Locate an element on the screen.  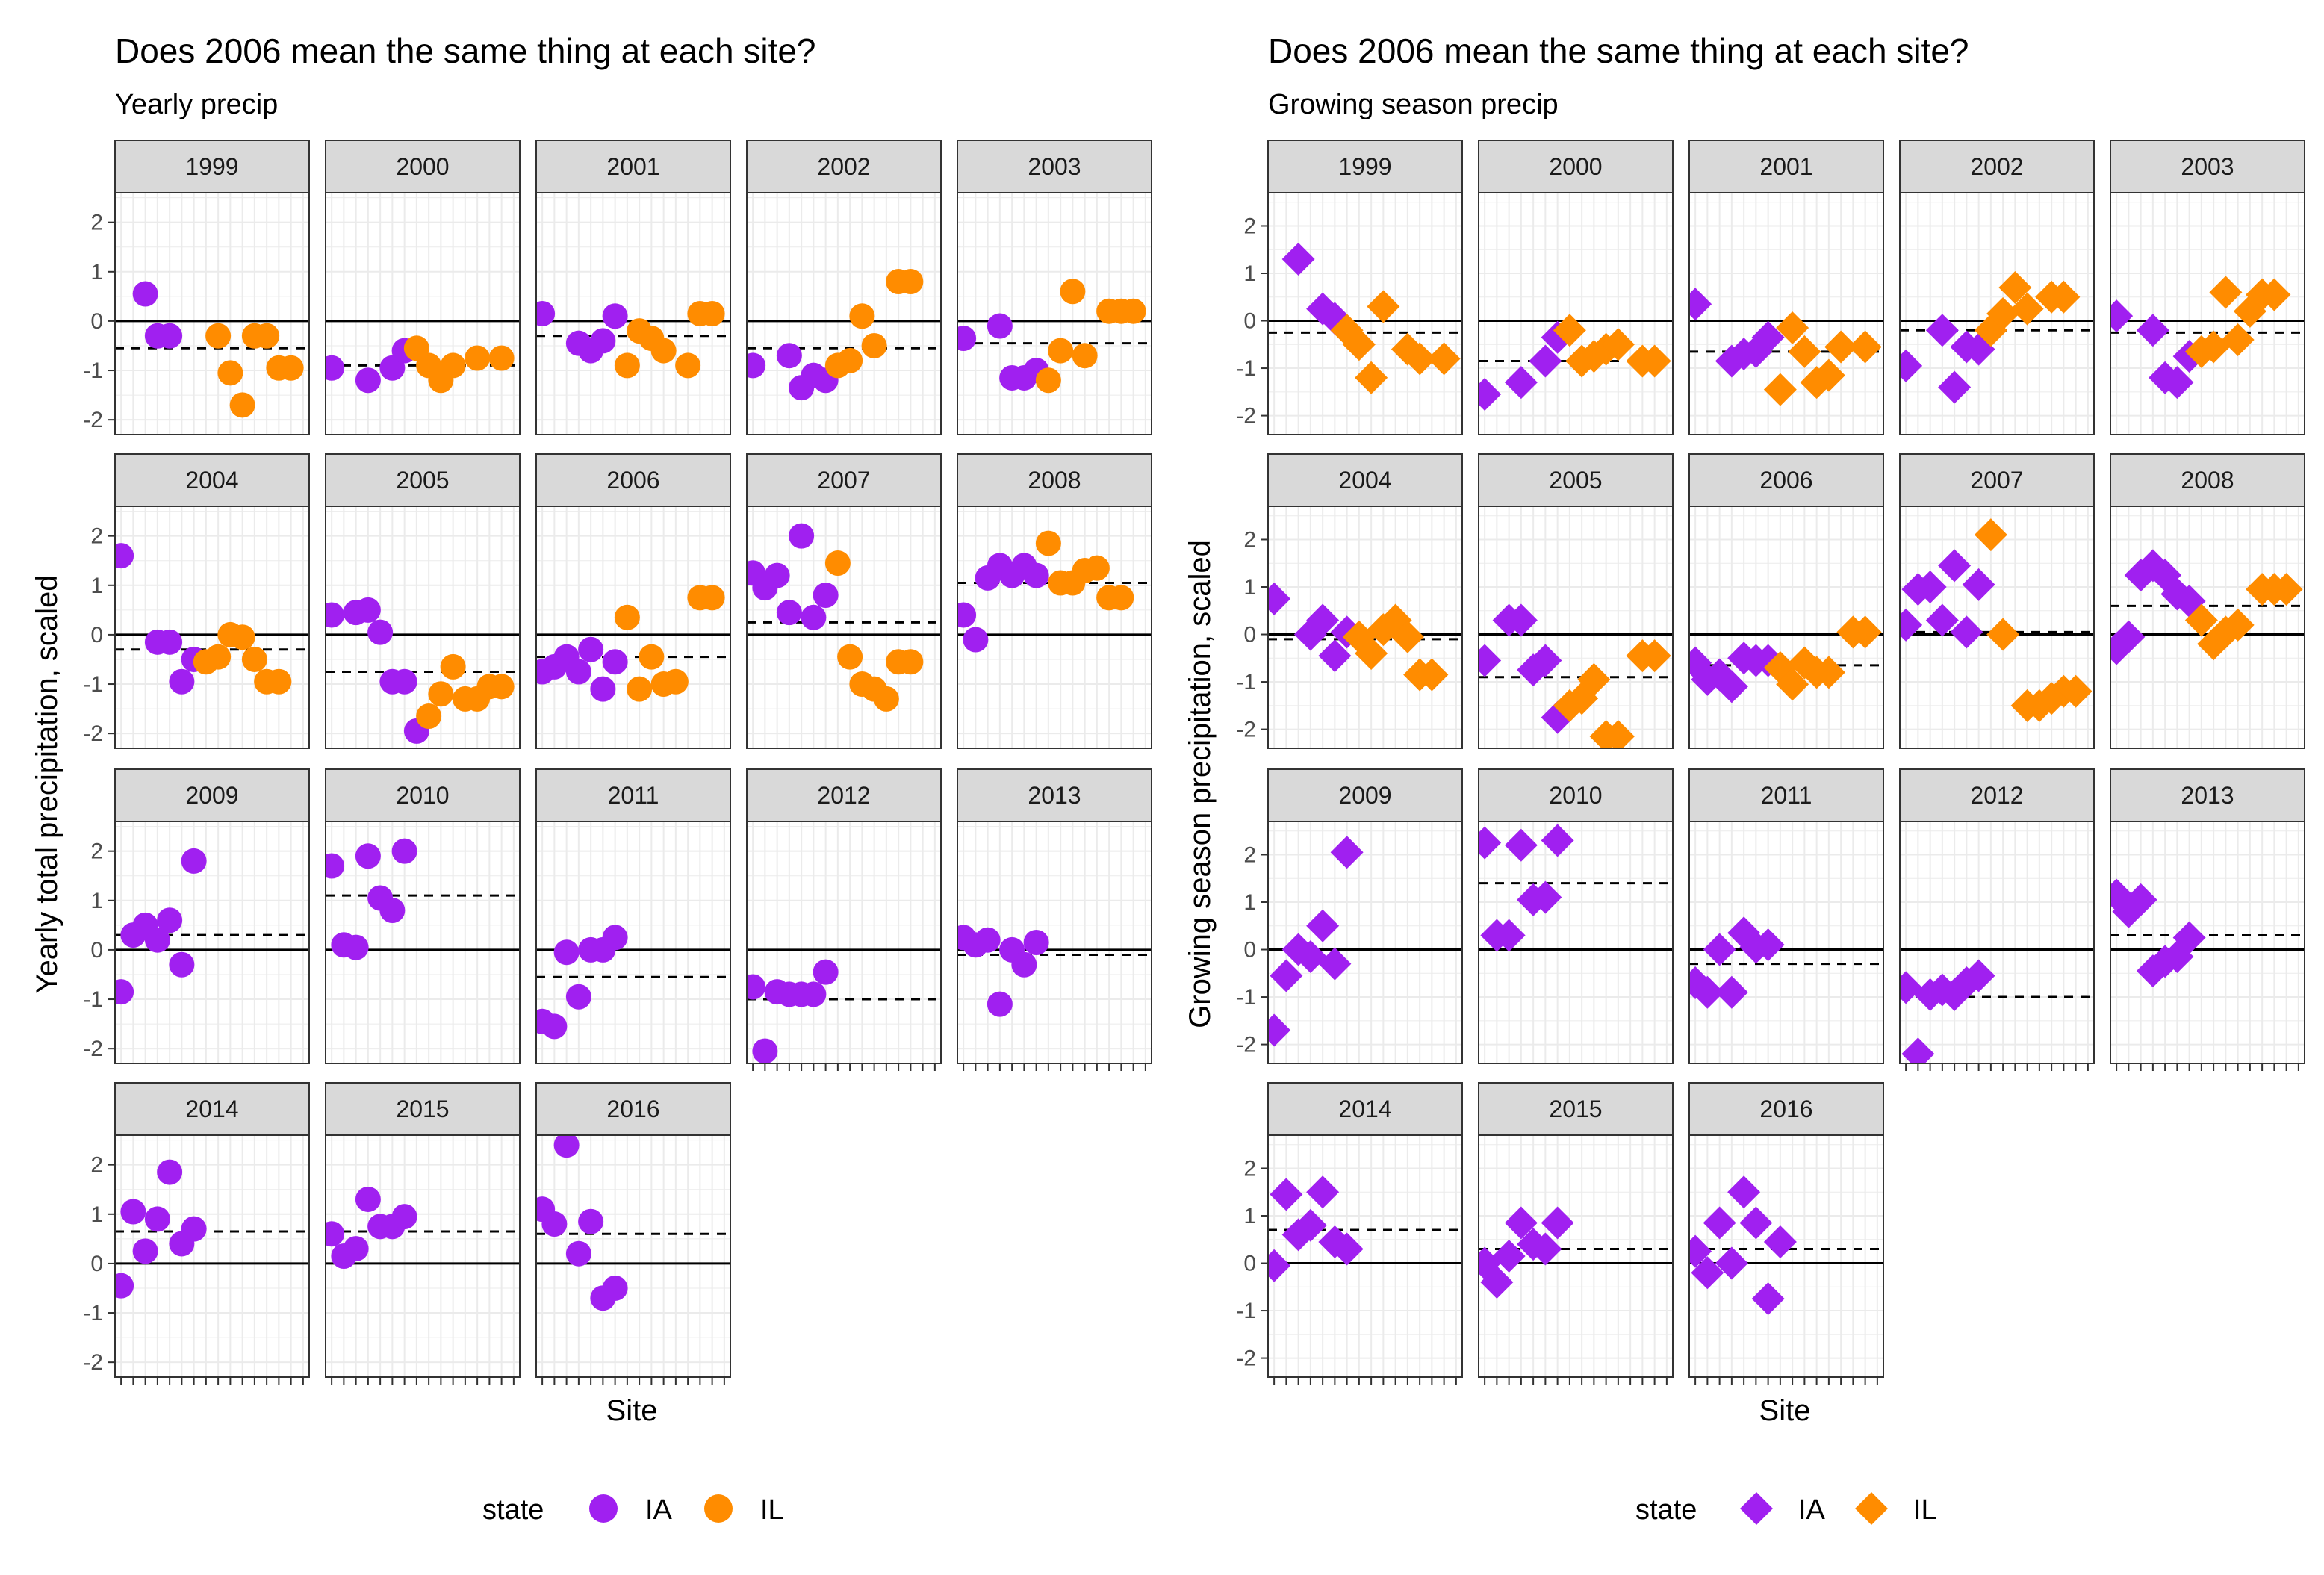
y-tick-label: 1 is located at coordinates (1249, 273).